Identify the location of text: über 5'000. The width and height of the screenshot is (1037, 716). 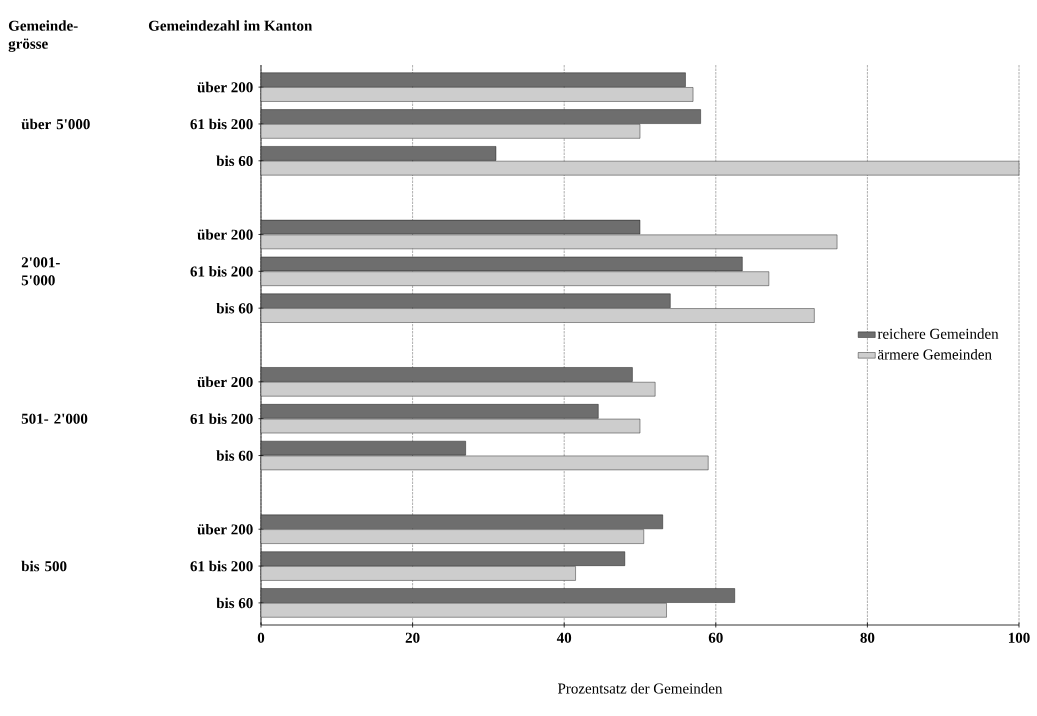
(55, 124).